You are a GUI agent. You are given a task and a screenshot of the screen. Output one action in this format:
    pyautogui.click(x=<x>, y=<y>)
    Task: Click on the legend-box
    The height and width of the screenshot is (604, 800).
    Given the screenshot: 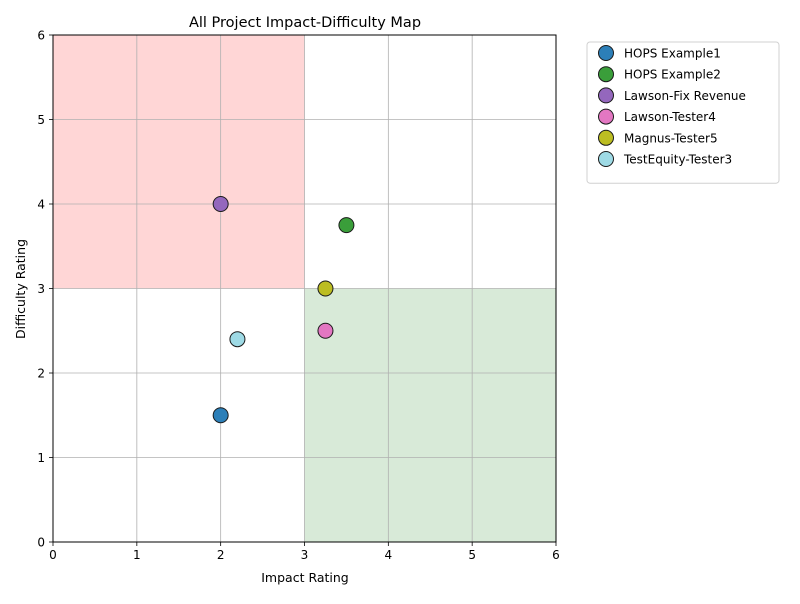 What is the action you would take?
    pyautogui.click(x=683, y=112)
    